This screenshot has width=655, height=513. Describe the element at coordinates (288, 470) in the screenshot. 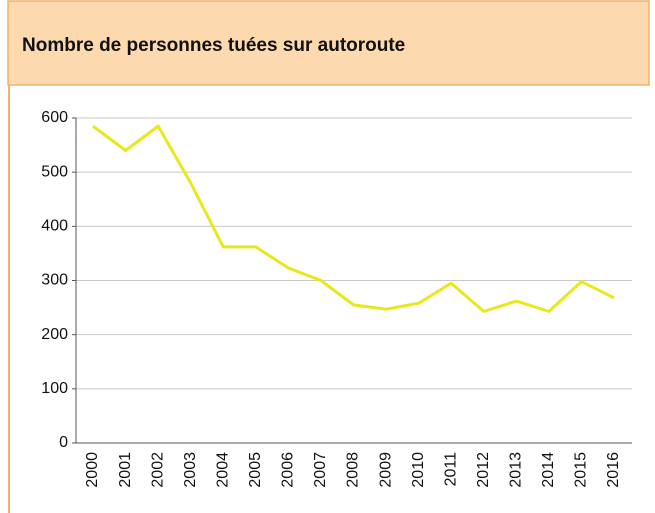

I see `x-tick-label: 2006` at that location.